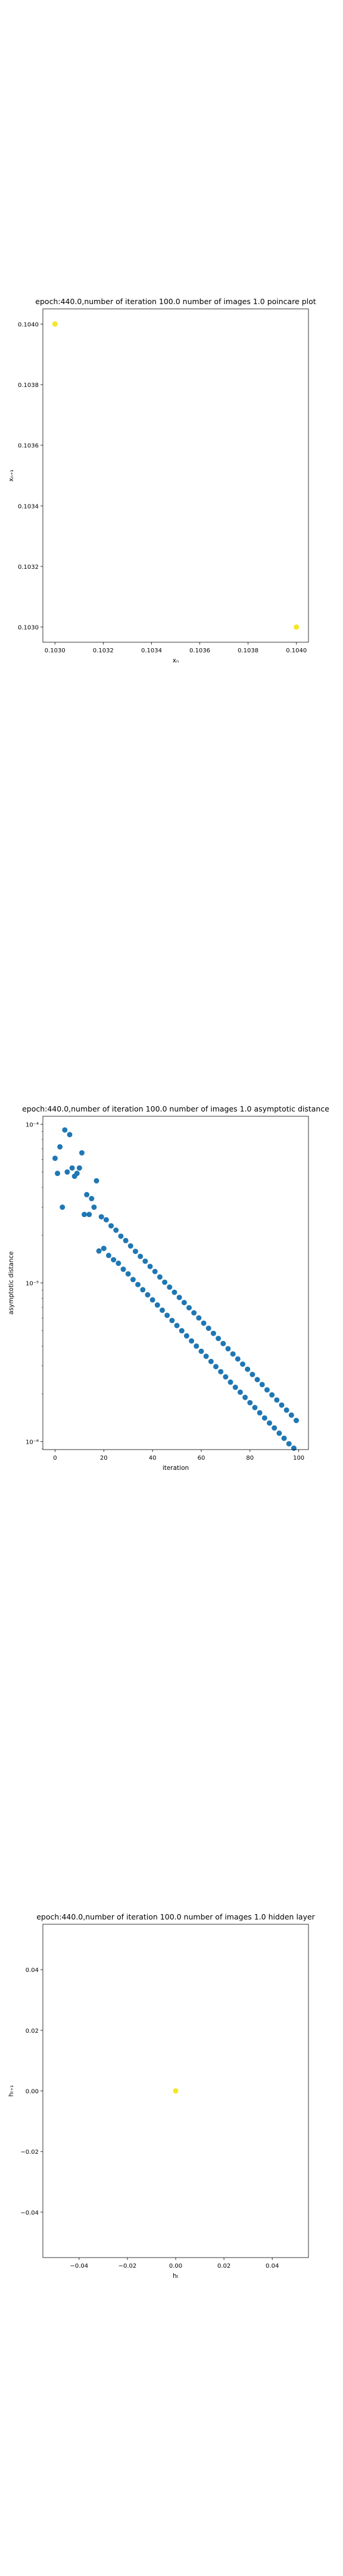 The width and height of the screenshot is (343, 2576). Describe the element at coordinates (56, 651) in the screenshot. I see `x-tick-label: 0.1030` at that location.